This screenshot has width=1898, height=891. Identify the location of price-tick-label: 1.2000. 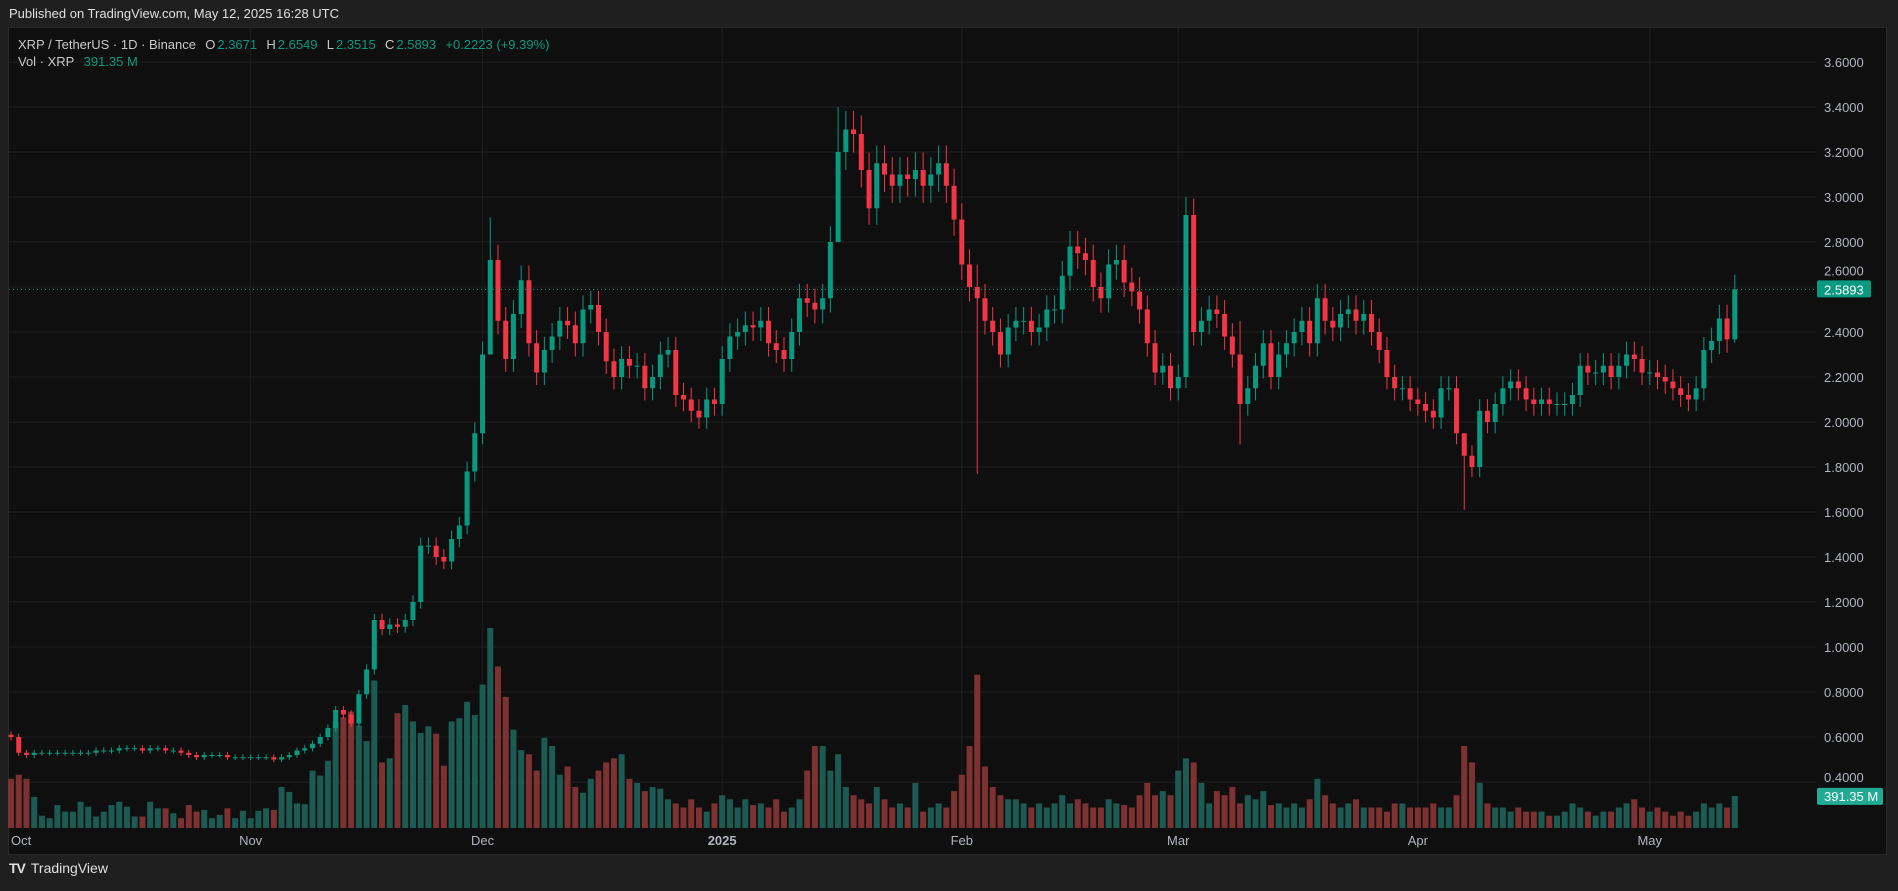
(1844, 602).